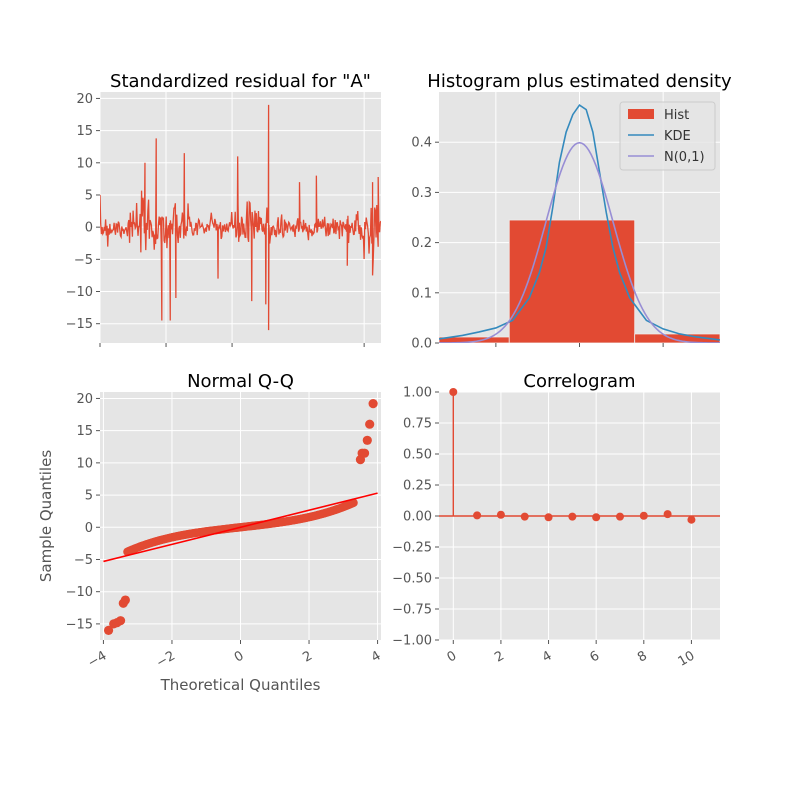 The image size is (800, 800). Describe the element at coordinates (89, 528) in the screenshot. I see `qq-ytick-label: 0` at that location.